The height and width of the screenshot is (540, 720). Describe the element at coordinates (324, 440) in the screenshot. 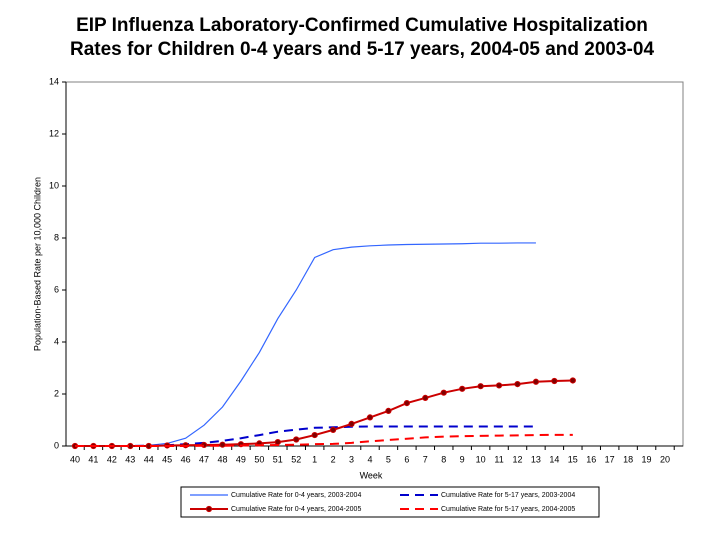

I see `series-line` at that location.